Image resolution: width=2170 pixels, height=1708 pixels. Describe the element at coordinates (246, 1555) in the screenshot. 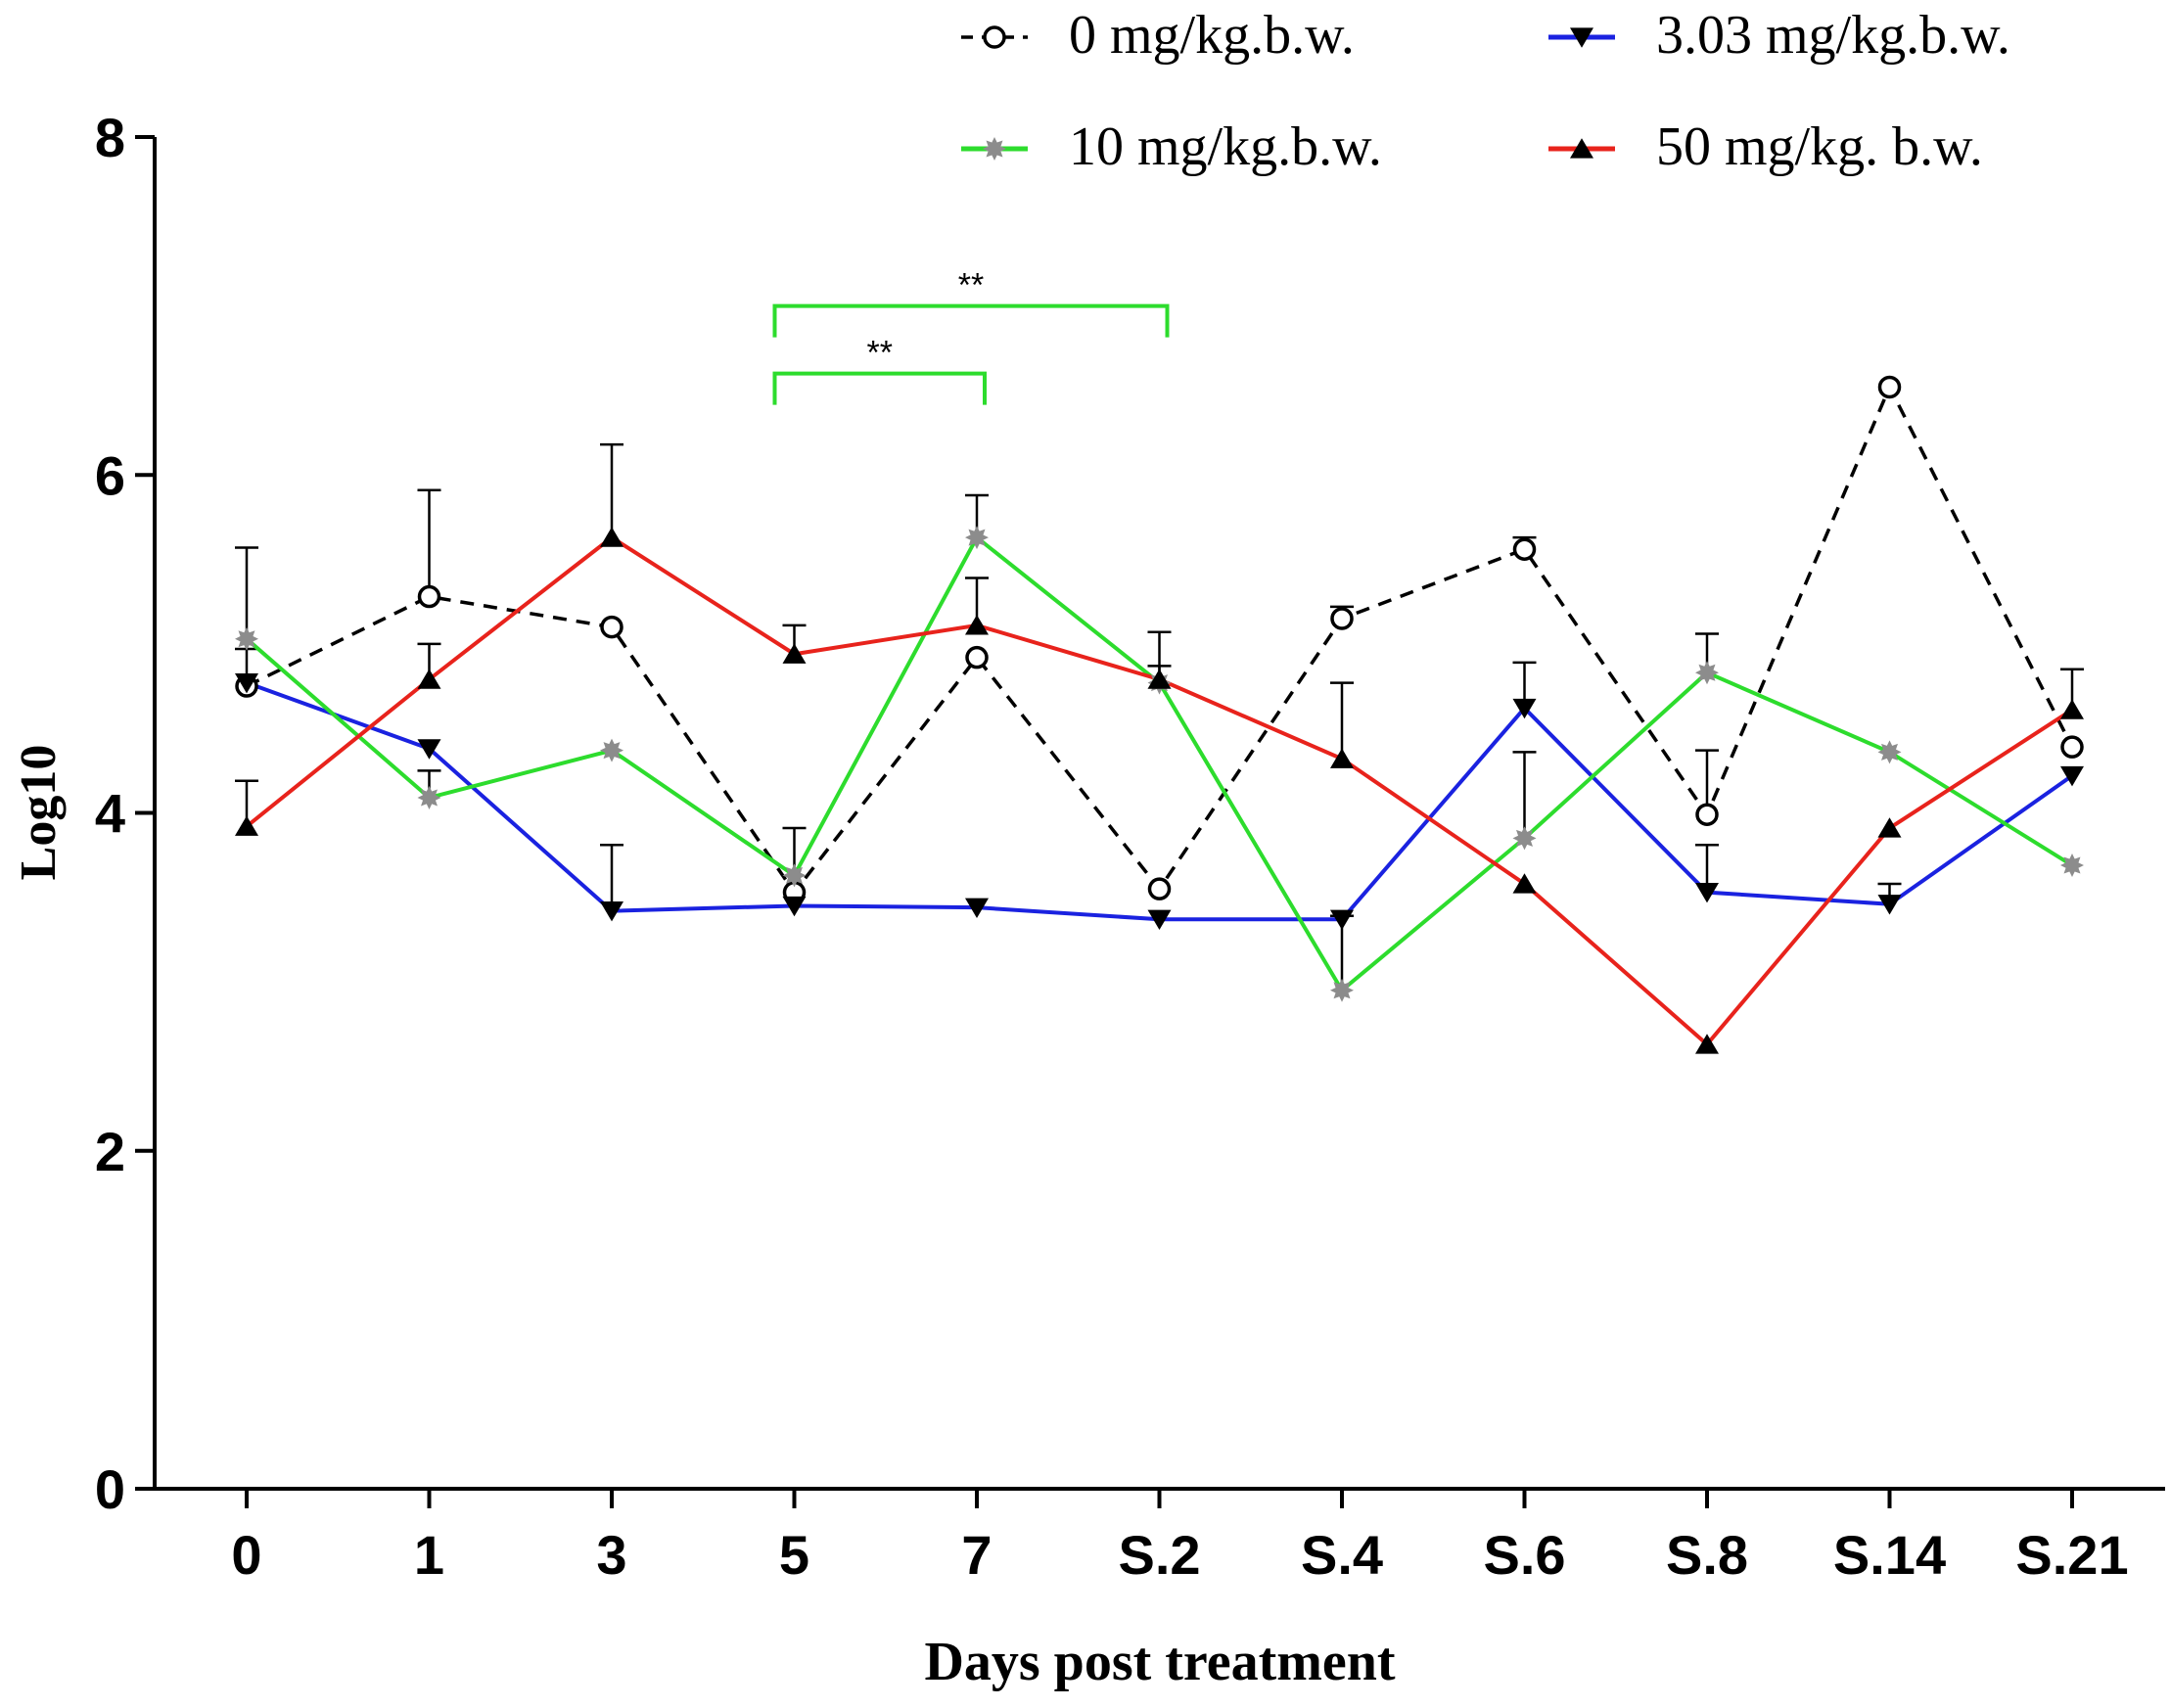

I see `x-tick-label: 0` at that location.